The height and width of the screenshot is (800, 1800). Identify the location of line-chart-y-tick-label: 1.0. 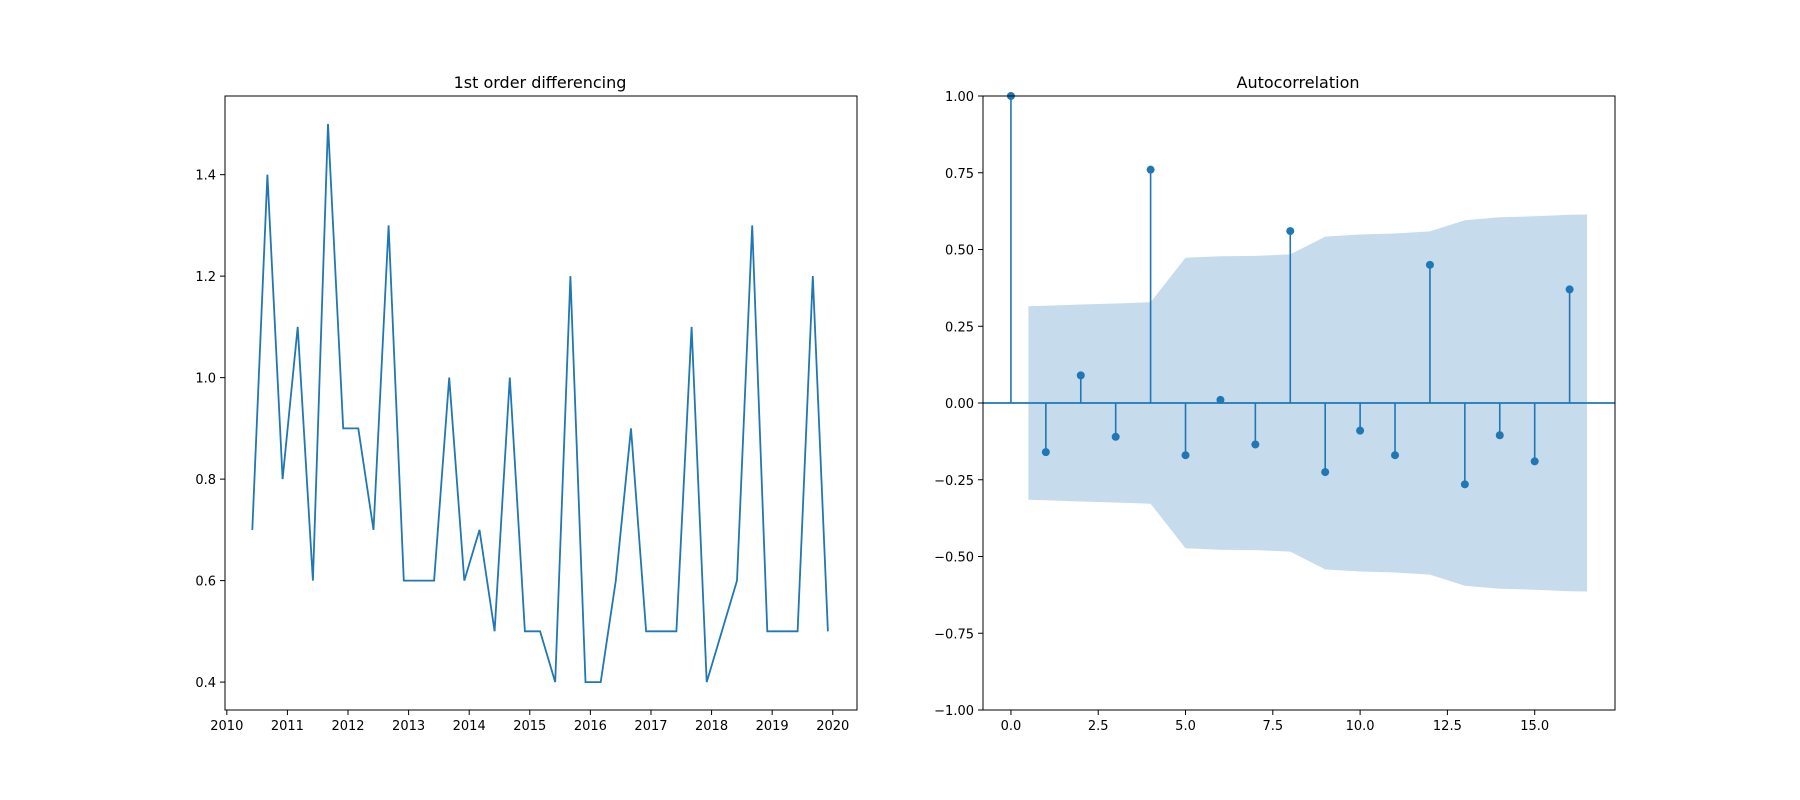
(205, 379).